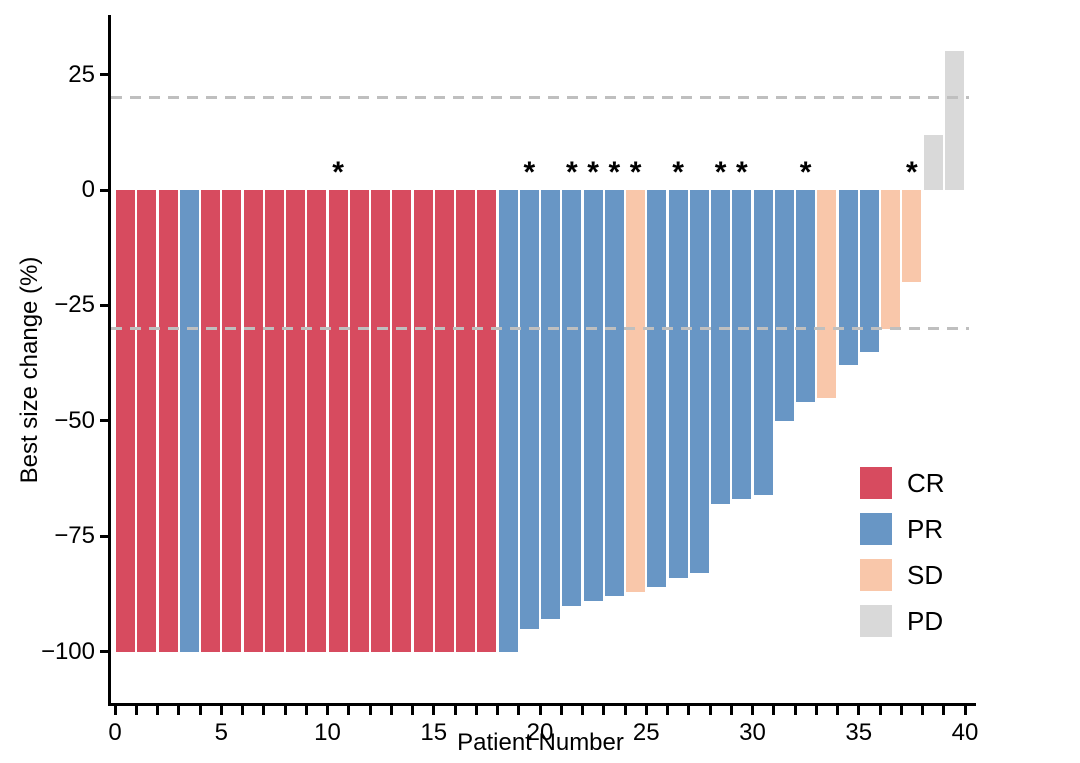  Describe the element at coordinates (902, 575) in the screenshot. I see `legend-item-sd: SD` at that location.